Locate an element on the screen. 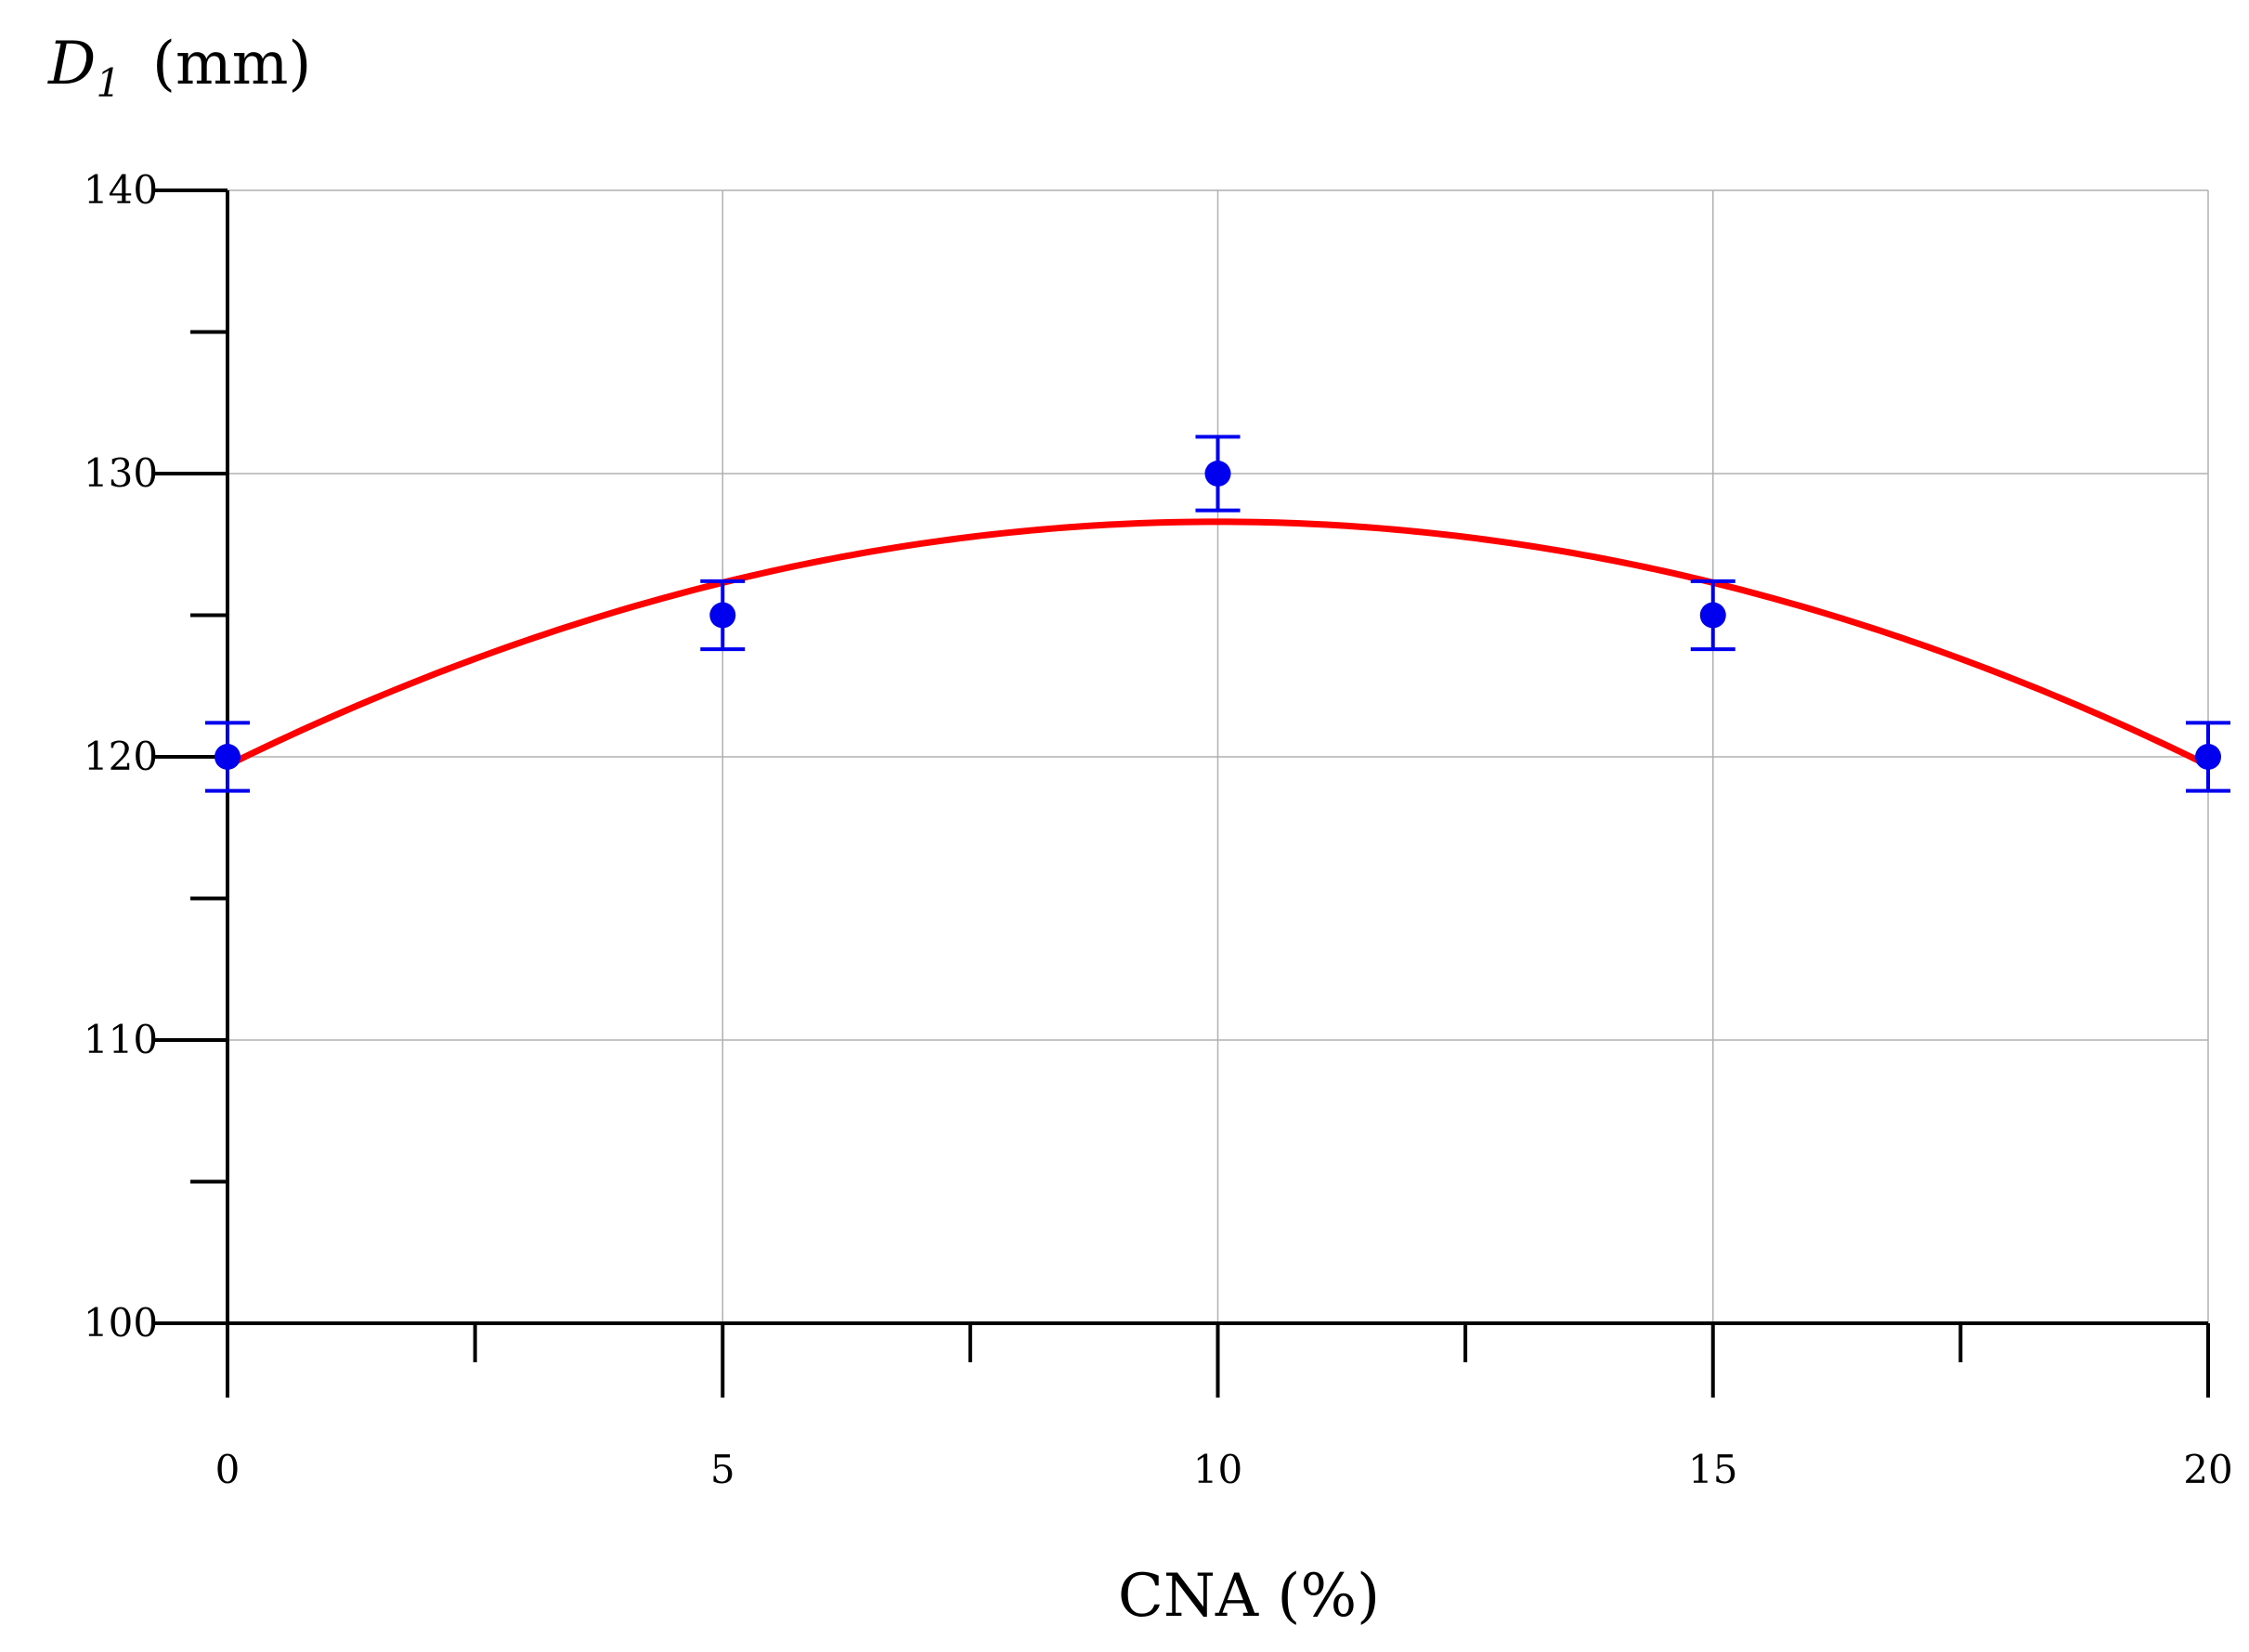 The width and height of the screenshot is (2249, 1652). y-axis-title: D1 (mm) is located at coordinates (179, 68).